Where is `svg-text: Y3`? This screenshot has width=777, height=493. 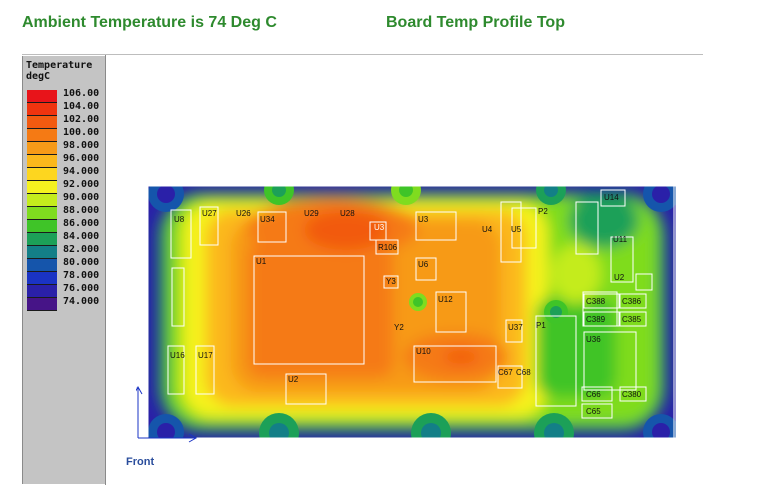 svg-text: Y3 is located at coordinates (391, 281).